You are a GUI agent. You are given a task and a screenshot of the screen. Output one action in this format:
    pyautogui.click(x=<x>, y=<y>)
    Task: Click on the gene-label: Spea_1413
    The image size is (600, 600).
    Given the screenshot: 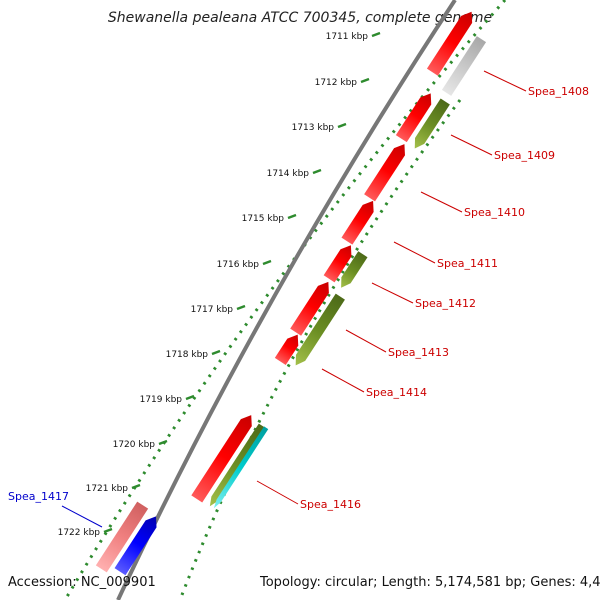 What is the action you would take?
    pyautogui.click(x=418, y=352)
    